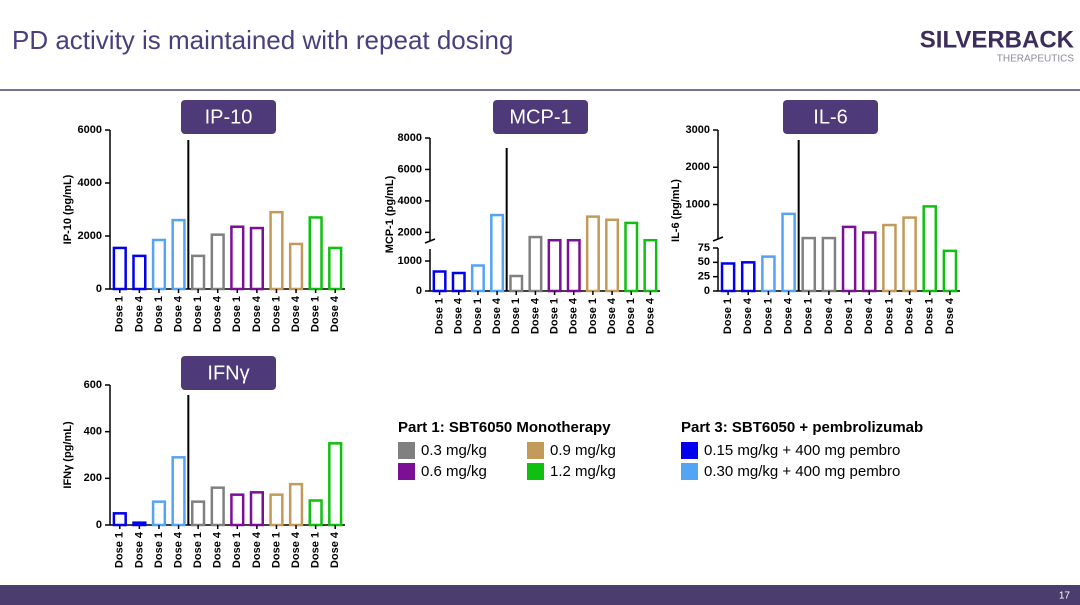 The image size is (1080, 605). I want to click on logo: SILVERBACK, so click(997, 39).